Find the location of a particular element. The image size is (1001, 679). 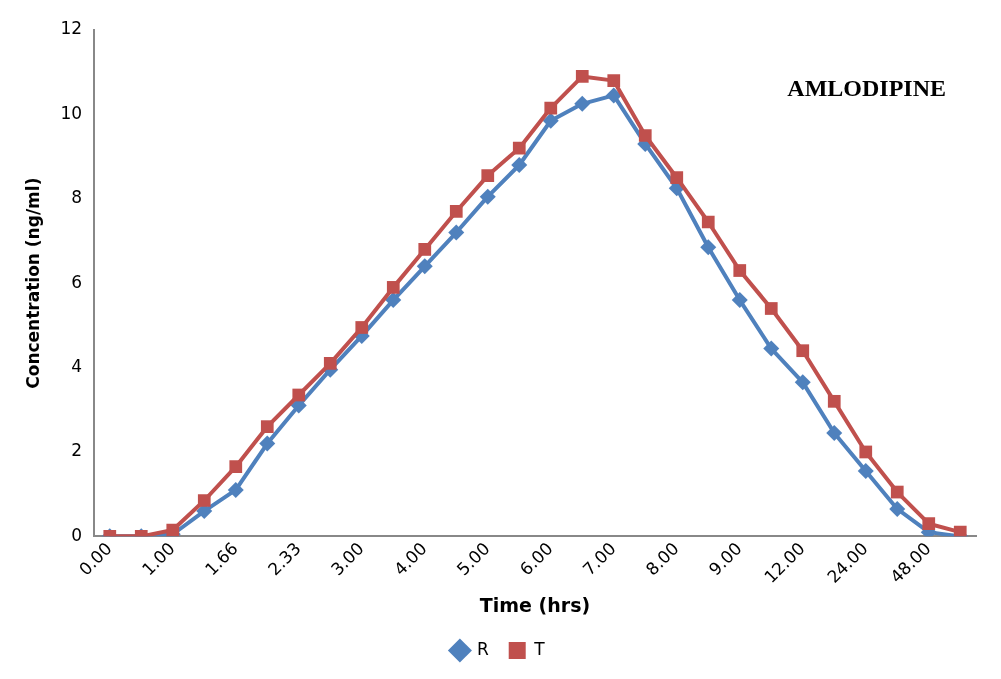

legend-label: R is located at coordinates (482, 648).